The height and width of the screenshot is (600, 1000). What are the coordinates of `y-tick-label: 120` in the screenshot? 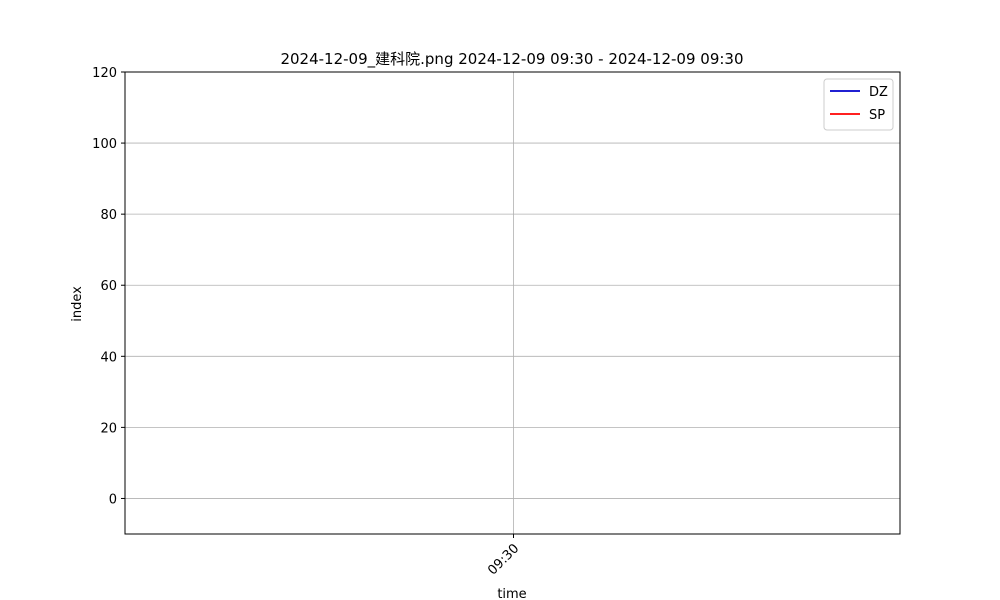 It's located at (104, 73).